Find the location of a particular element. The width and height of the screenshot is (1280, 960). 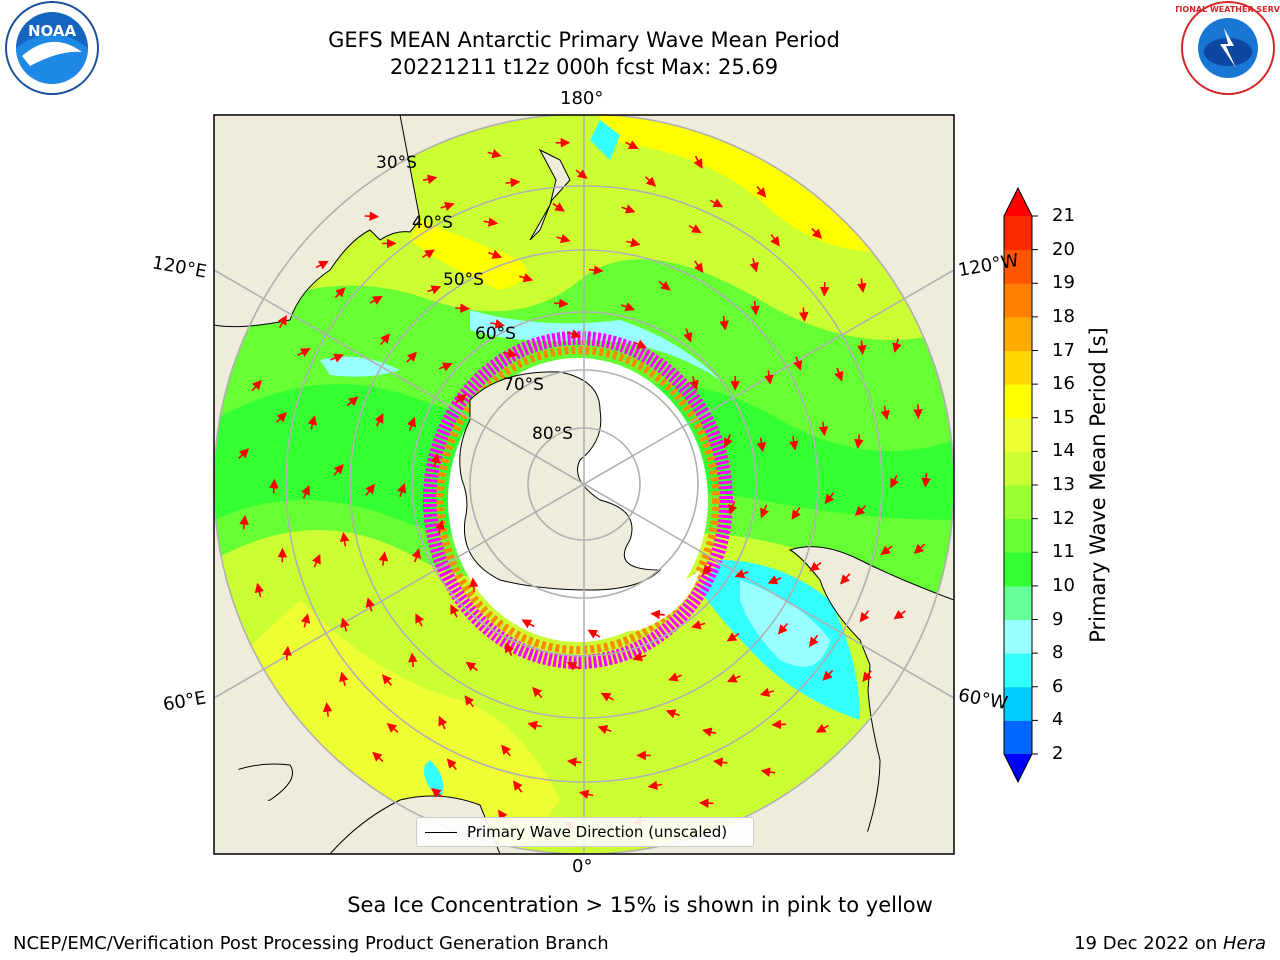

colorbar-tick-label: 9 is located at coordinates (1058, 619).